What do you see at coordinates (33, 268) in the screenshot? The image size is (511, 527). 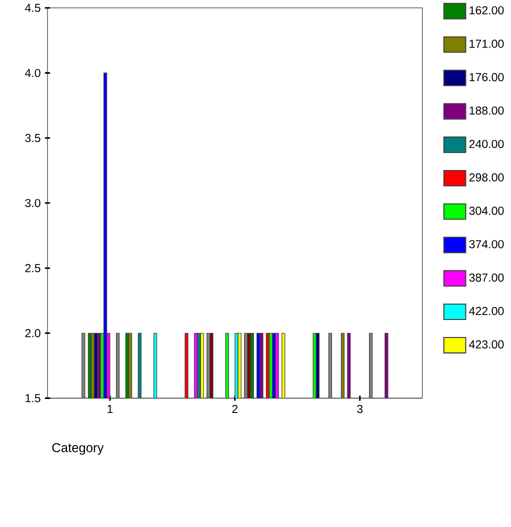 I see `y-tick-label: 2.5` at bounding box center [33, 268].